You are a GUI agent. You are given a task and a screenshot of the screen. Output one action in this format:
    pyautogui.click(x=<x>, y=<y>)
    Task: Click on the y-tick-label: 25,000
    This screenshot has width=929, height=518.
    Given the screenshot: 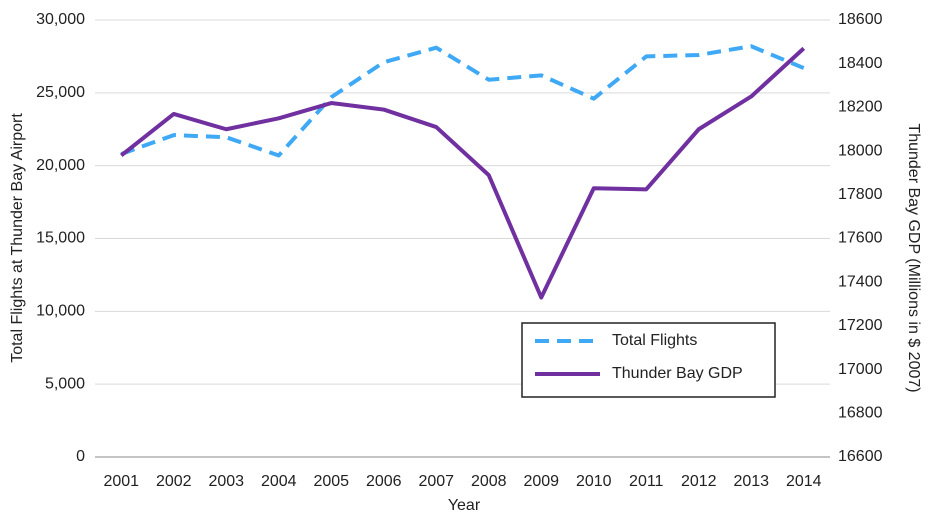 What is the action you would take?
    pyautogui.click(x=60, y=92)
    